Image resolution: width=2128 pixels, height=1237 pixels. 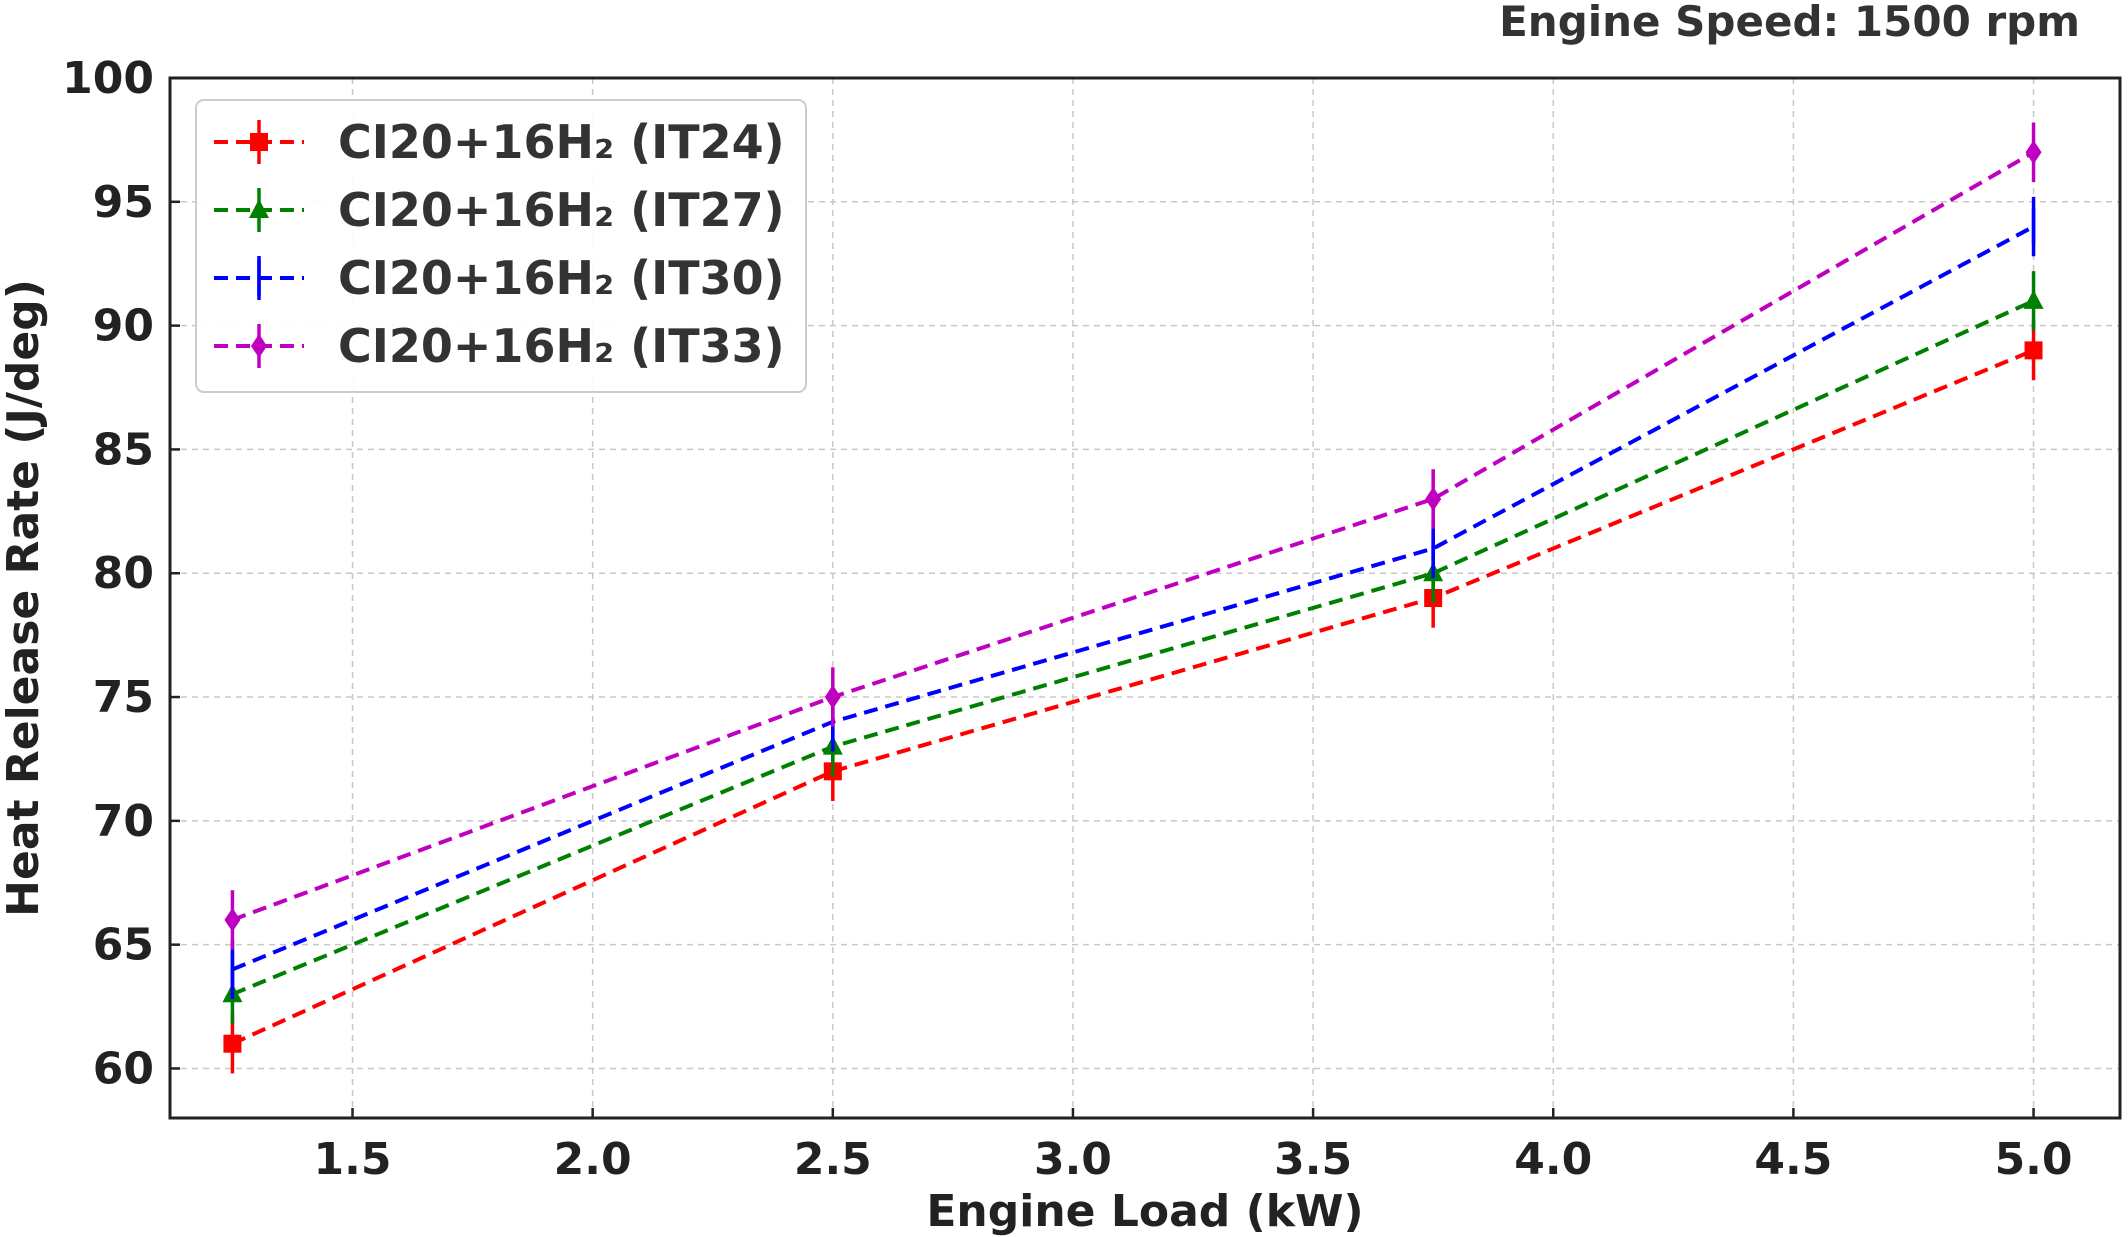 I want to click on x-axis-label: Engine Load (kW), so click(x=1144, y=1211).